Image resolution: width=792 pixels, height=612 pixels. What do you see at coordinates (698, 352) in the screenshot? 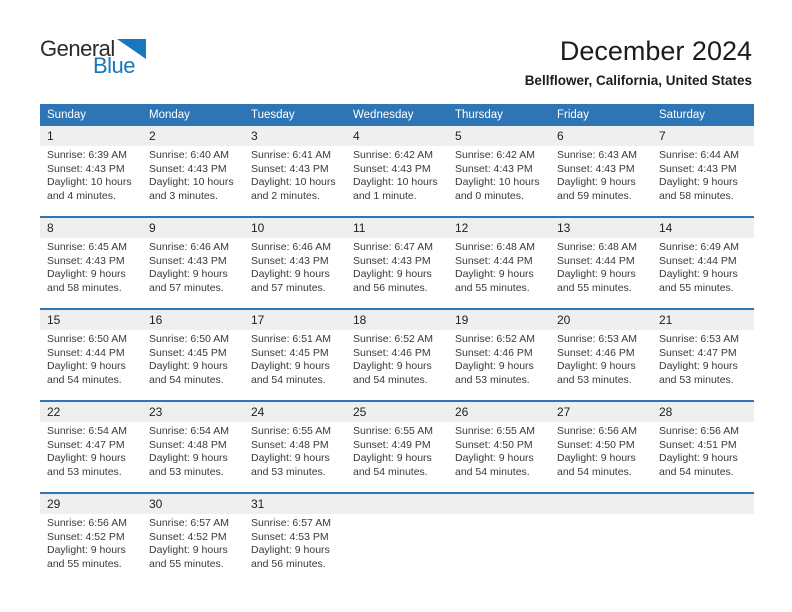
I see `sunset-text: Sunset: 4:47 PM` at bounding box center [698, 352].